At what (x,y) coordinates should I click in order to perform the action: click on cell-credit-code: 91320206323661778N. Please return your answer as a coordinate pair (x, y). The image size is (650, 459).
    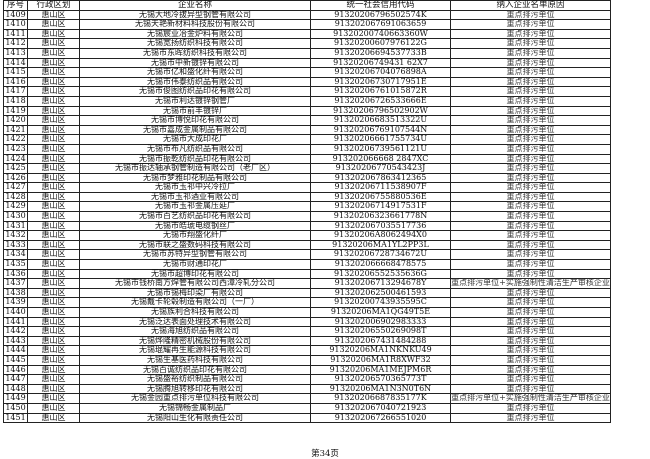
    Looking at the image, I should click on (380, 216).